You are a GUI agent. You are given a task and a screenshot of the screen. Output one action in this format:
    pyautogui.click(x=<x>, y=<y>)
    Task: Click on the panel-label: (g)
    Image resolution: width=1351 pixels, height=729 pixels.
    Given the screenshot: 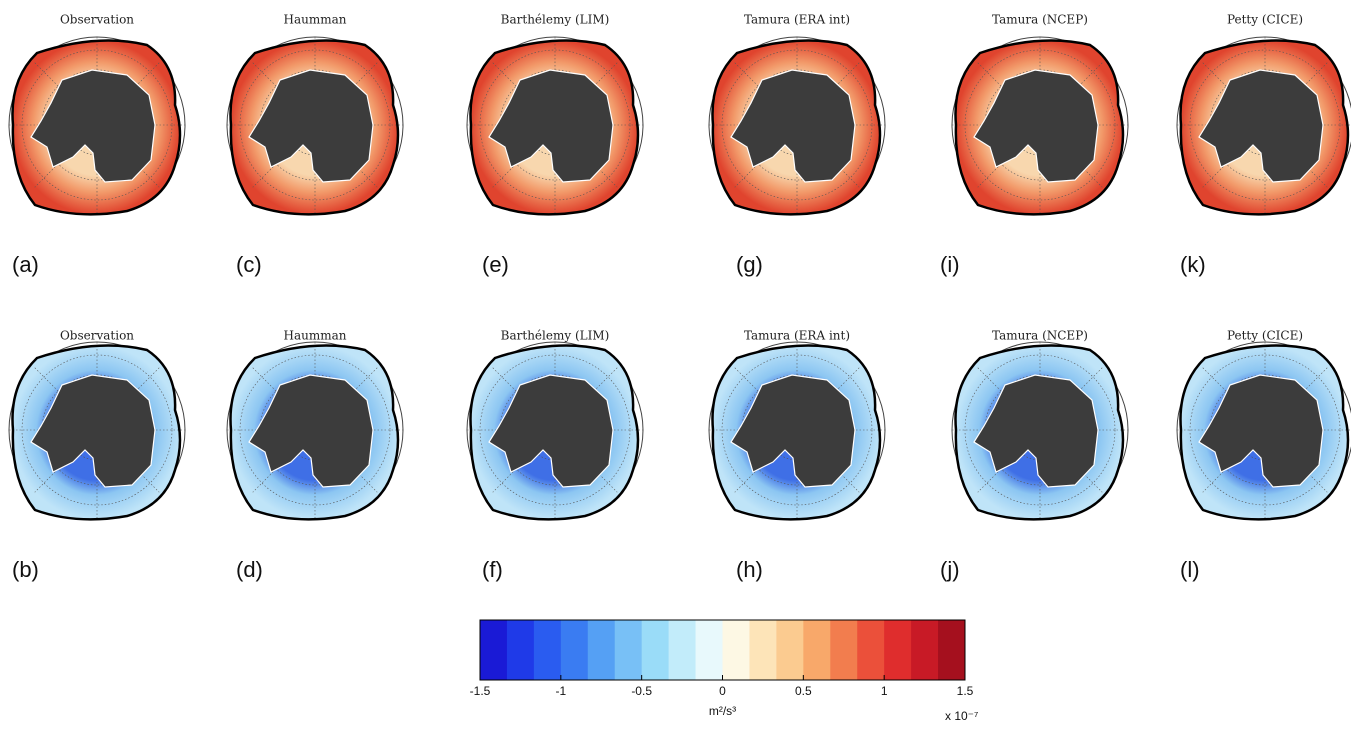 What is the action you would take?
    pyautogui.click(x=749, y=264)
    